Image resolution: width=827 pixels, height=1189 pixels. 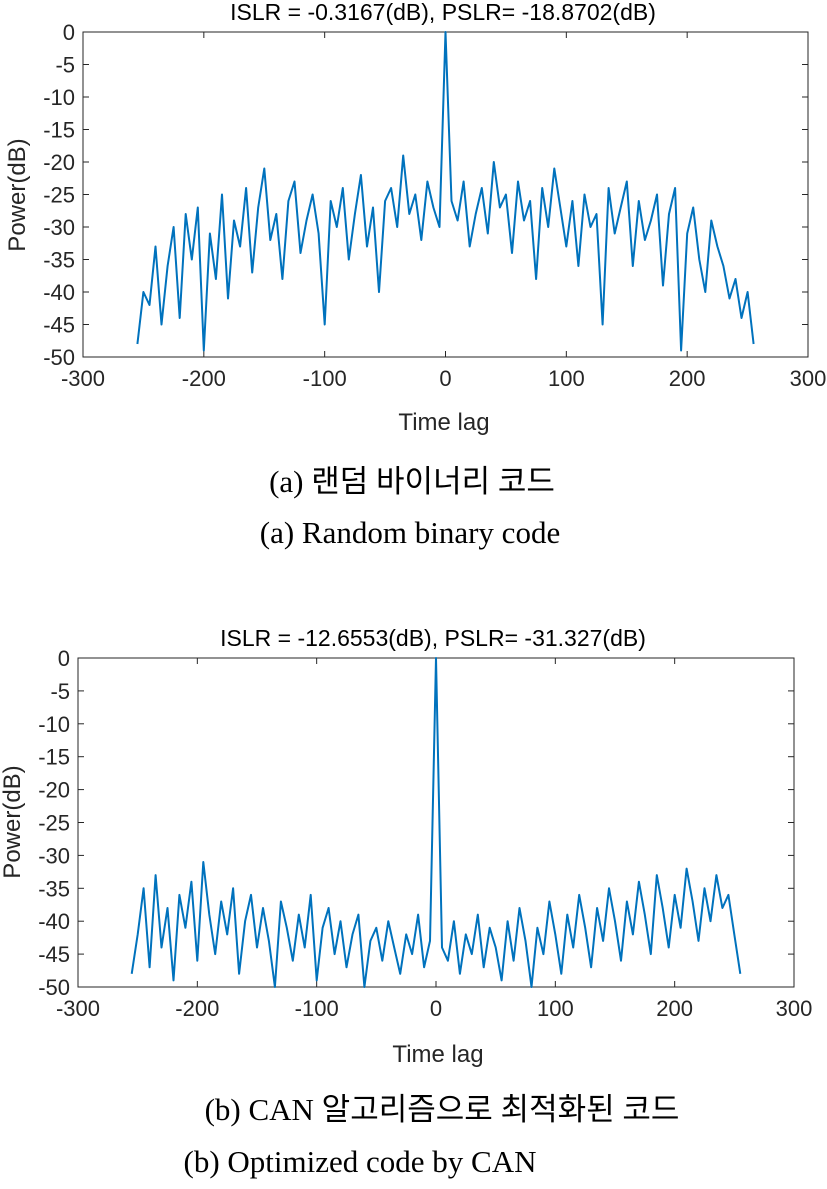 What do you see at coordinates (412, 481) in the screenshot?
I see `caption-korean: (a) 랜덤 바이너리 코드` at bounding box center [412, 481].